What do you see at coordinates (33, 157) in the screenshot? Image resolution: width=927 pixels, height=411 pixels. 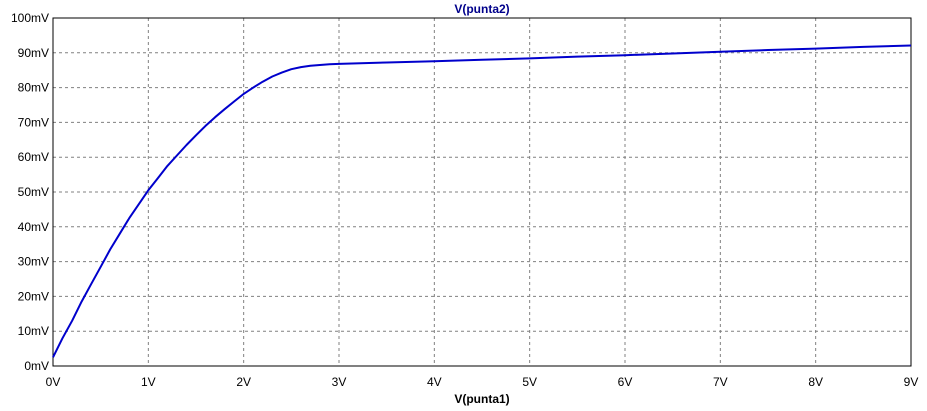 I see `y-tick-label: 60mV` at bounding box center [33, 157].